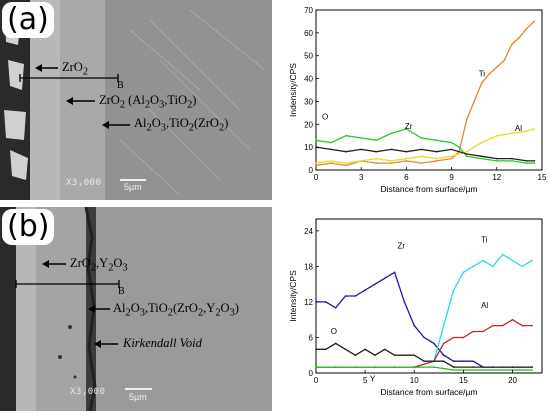 Image resolution: width=550 pixels, height=416 pixels. Describe the element at coordinates (181, 125) in the screenshot. I see `label-al2o3-tio2-zro2: Al2O3,TiO2(ZrO2)` at that location.